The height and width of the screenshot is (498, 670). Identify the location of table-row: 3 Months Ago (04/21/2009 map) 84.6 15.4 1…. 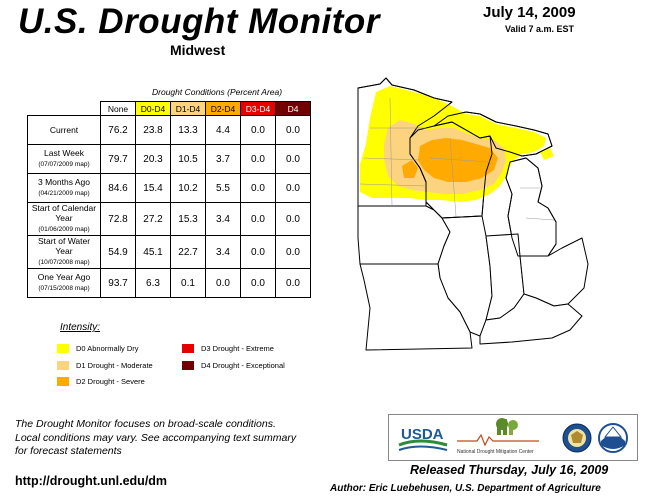
(169, 188).